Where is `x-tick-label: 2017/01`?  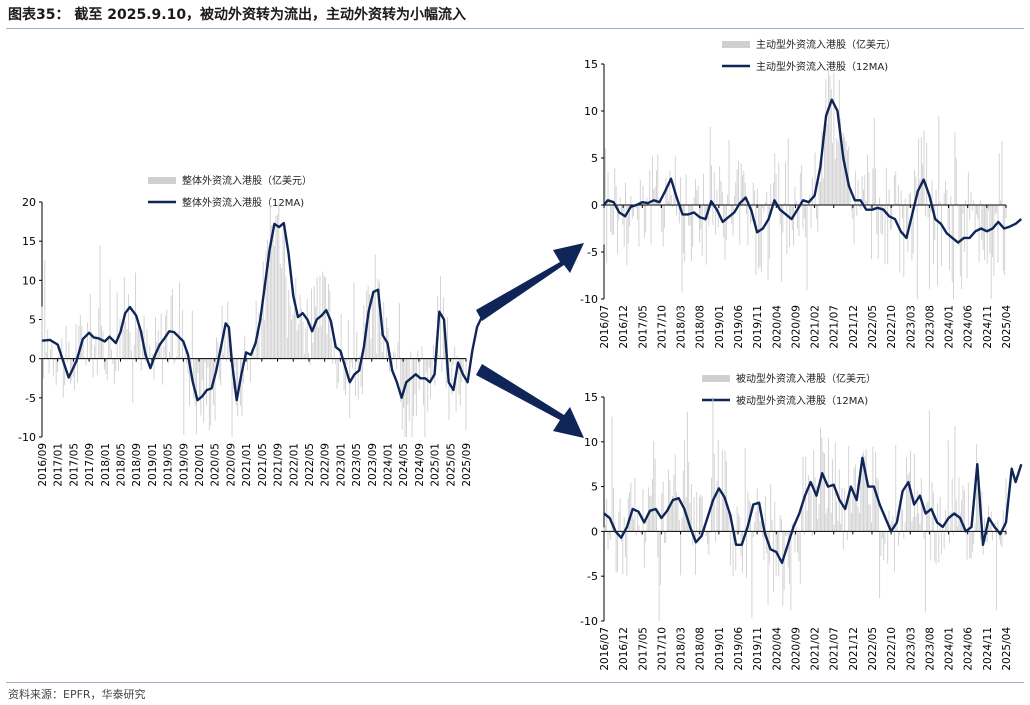 x-tick-label: 2017/01 is located at coordinates (59, 465).